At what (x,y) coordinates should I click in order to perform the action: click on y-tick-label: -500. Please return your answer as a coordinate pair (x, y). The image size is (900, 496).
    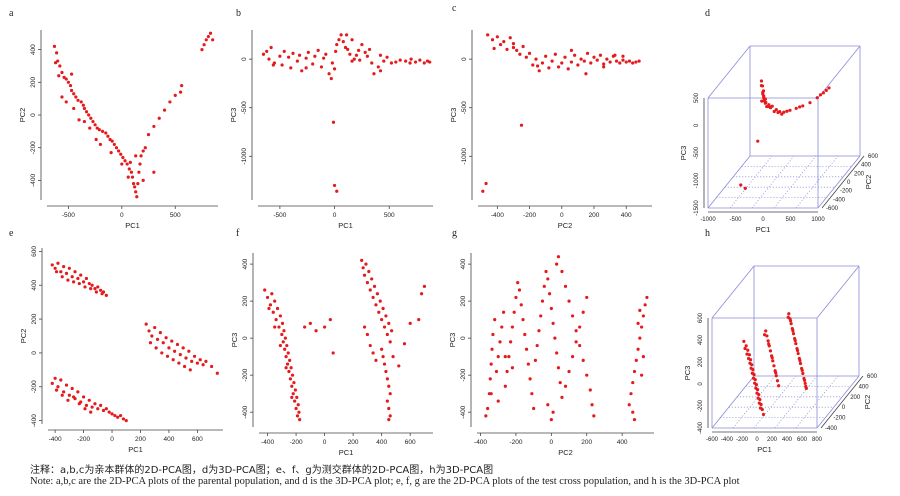
    Looking at the image, I should click on (464, 107).